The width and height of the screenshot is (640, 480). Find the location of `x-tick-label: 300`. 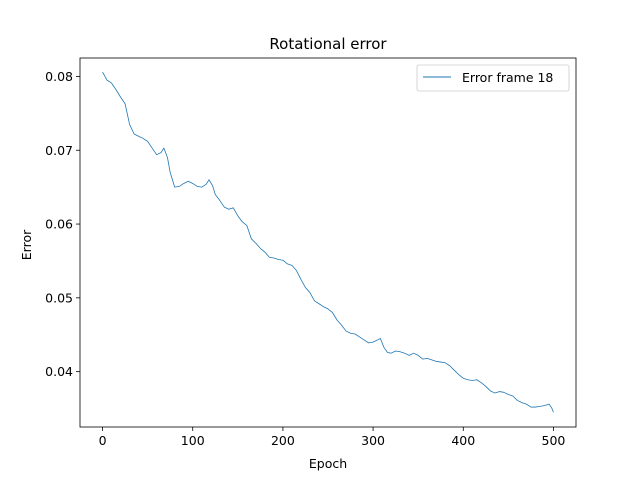

x-tick-label: 300 is located at coordinates (373, 440).